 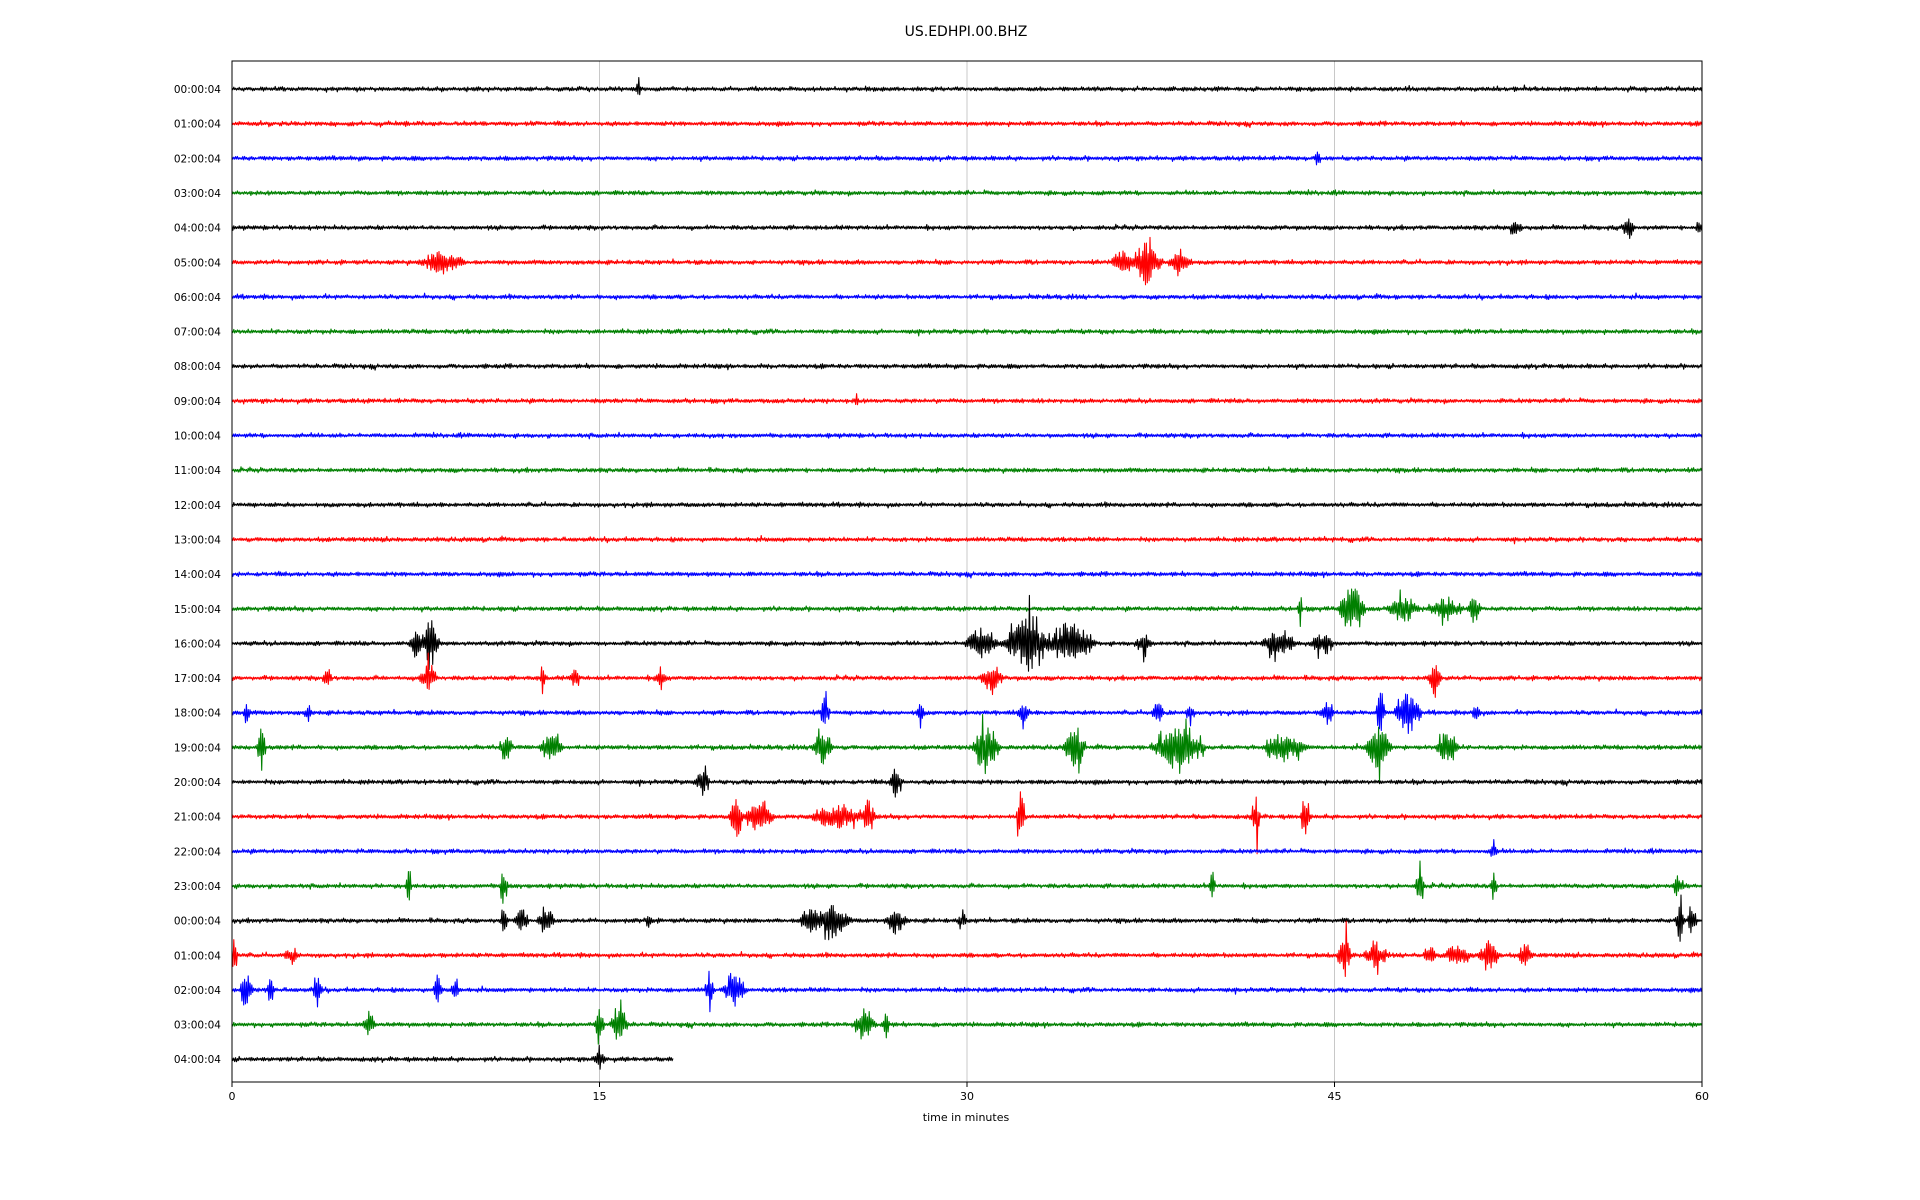 What do you see at coordinates (197, 714) in the screenshot?
I see `row-label: 18:00:04` at bounding box center [197, 714].